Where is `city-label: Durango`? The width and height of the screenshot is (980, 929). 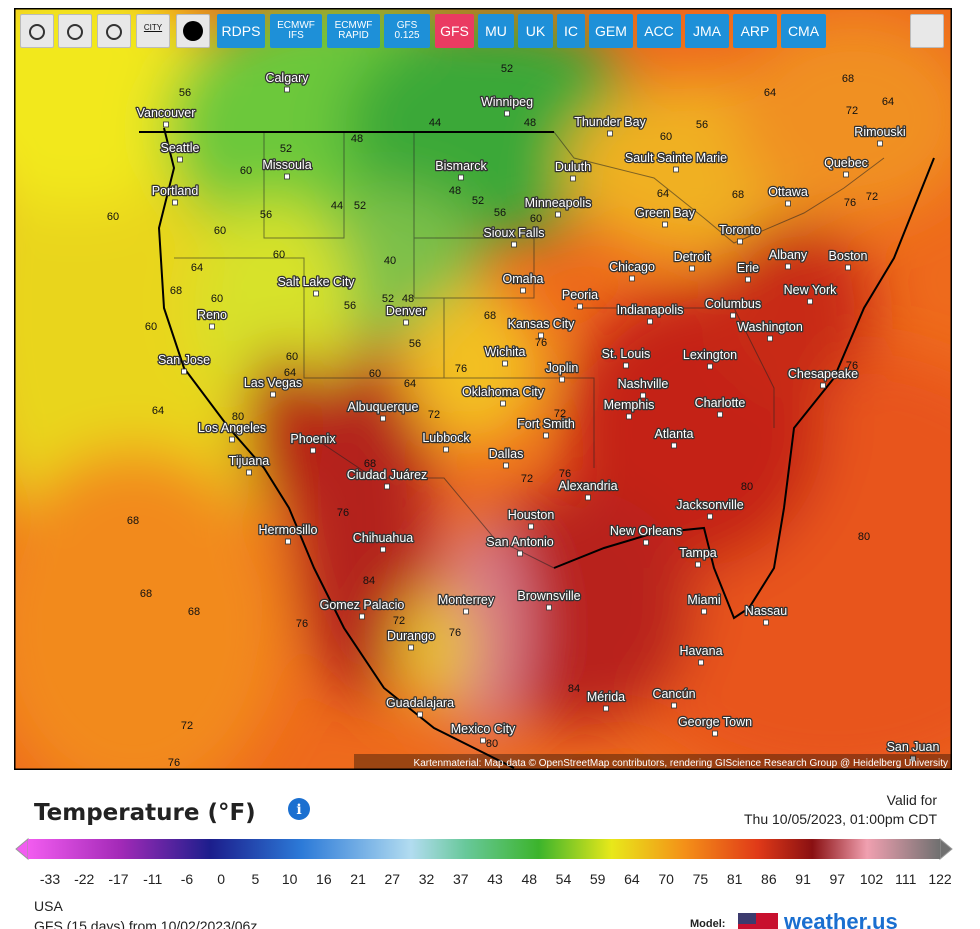
city-label: Durango is located at coordinates (411, 636).